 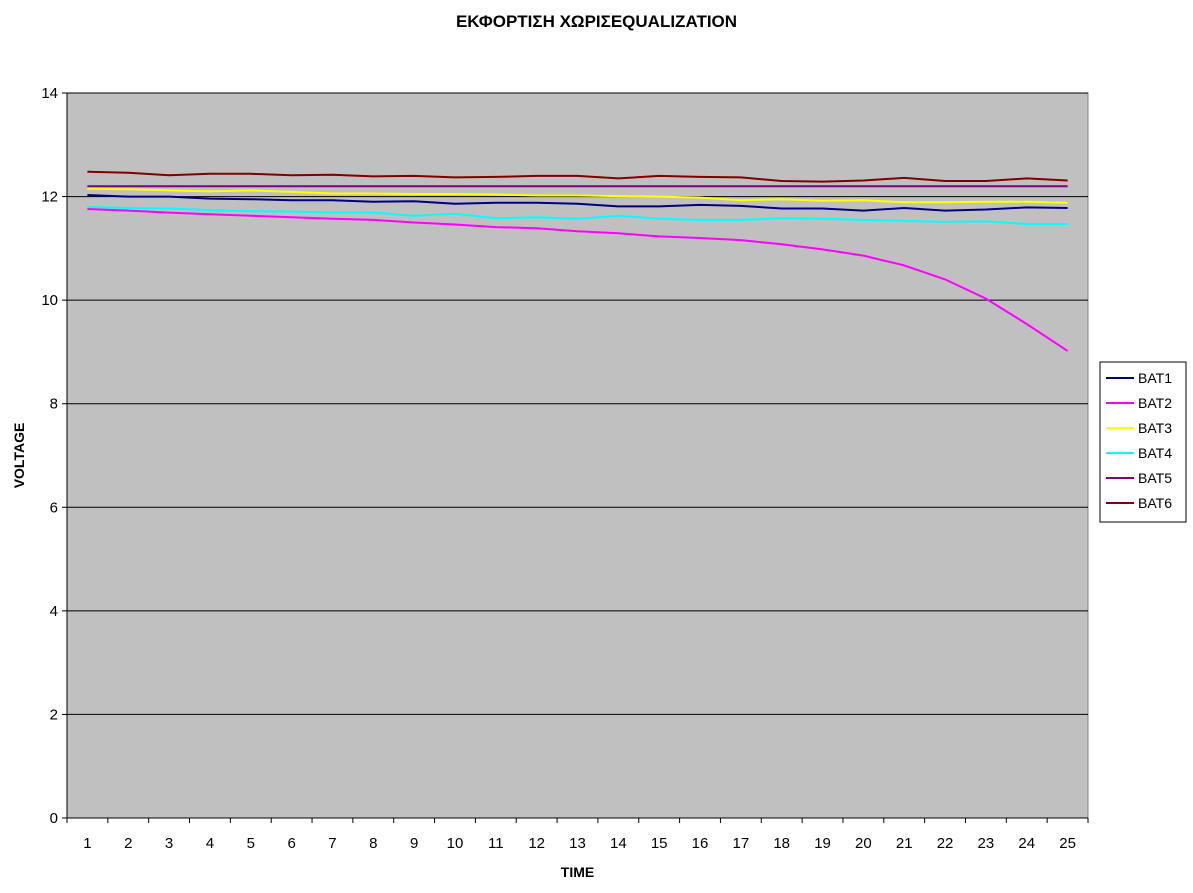 I want to click on x-tick-label: 5, so click(x=251, y=843).